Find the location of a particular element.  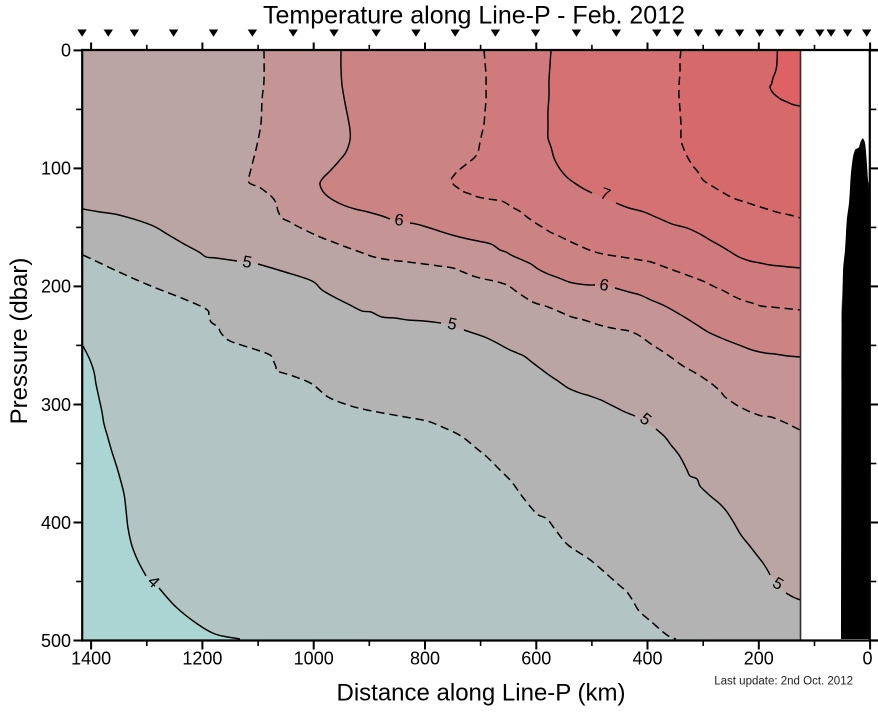

svg-text: 300 is located at coordinates (56, 405).